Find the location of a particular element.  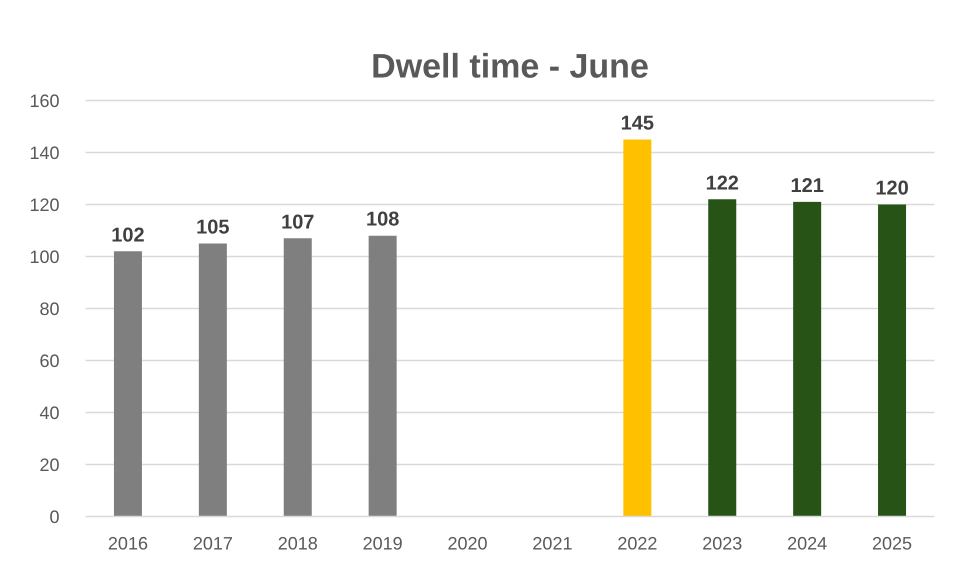

x-tick-label: 2021 is located at coordinates (552, 544).